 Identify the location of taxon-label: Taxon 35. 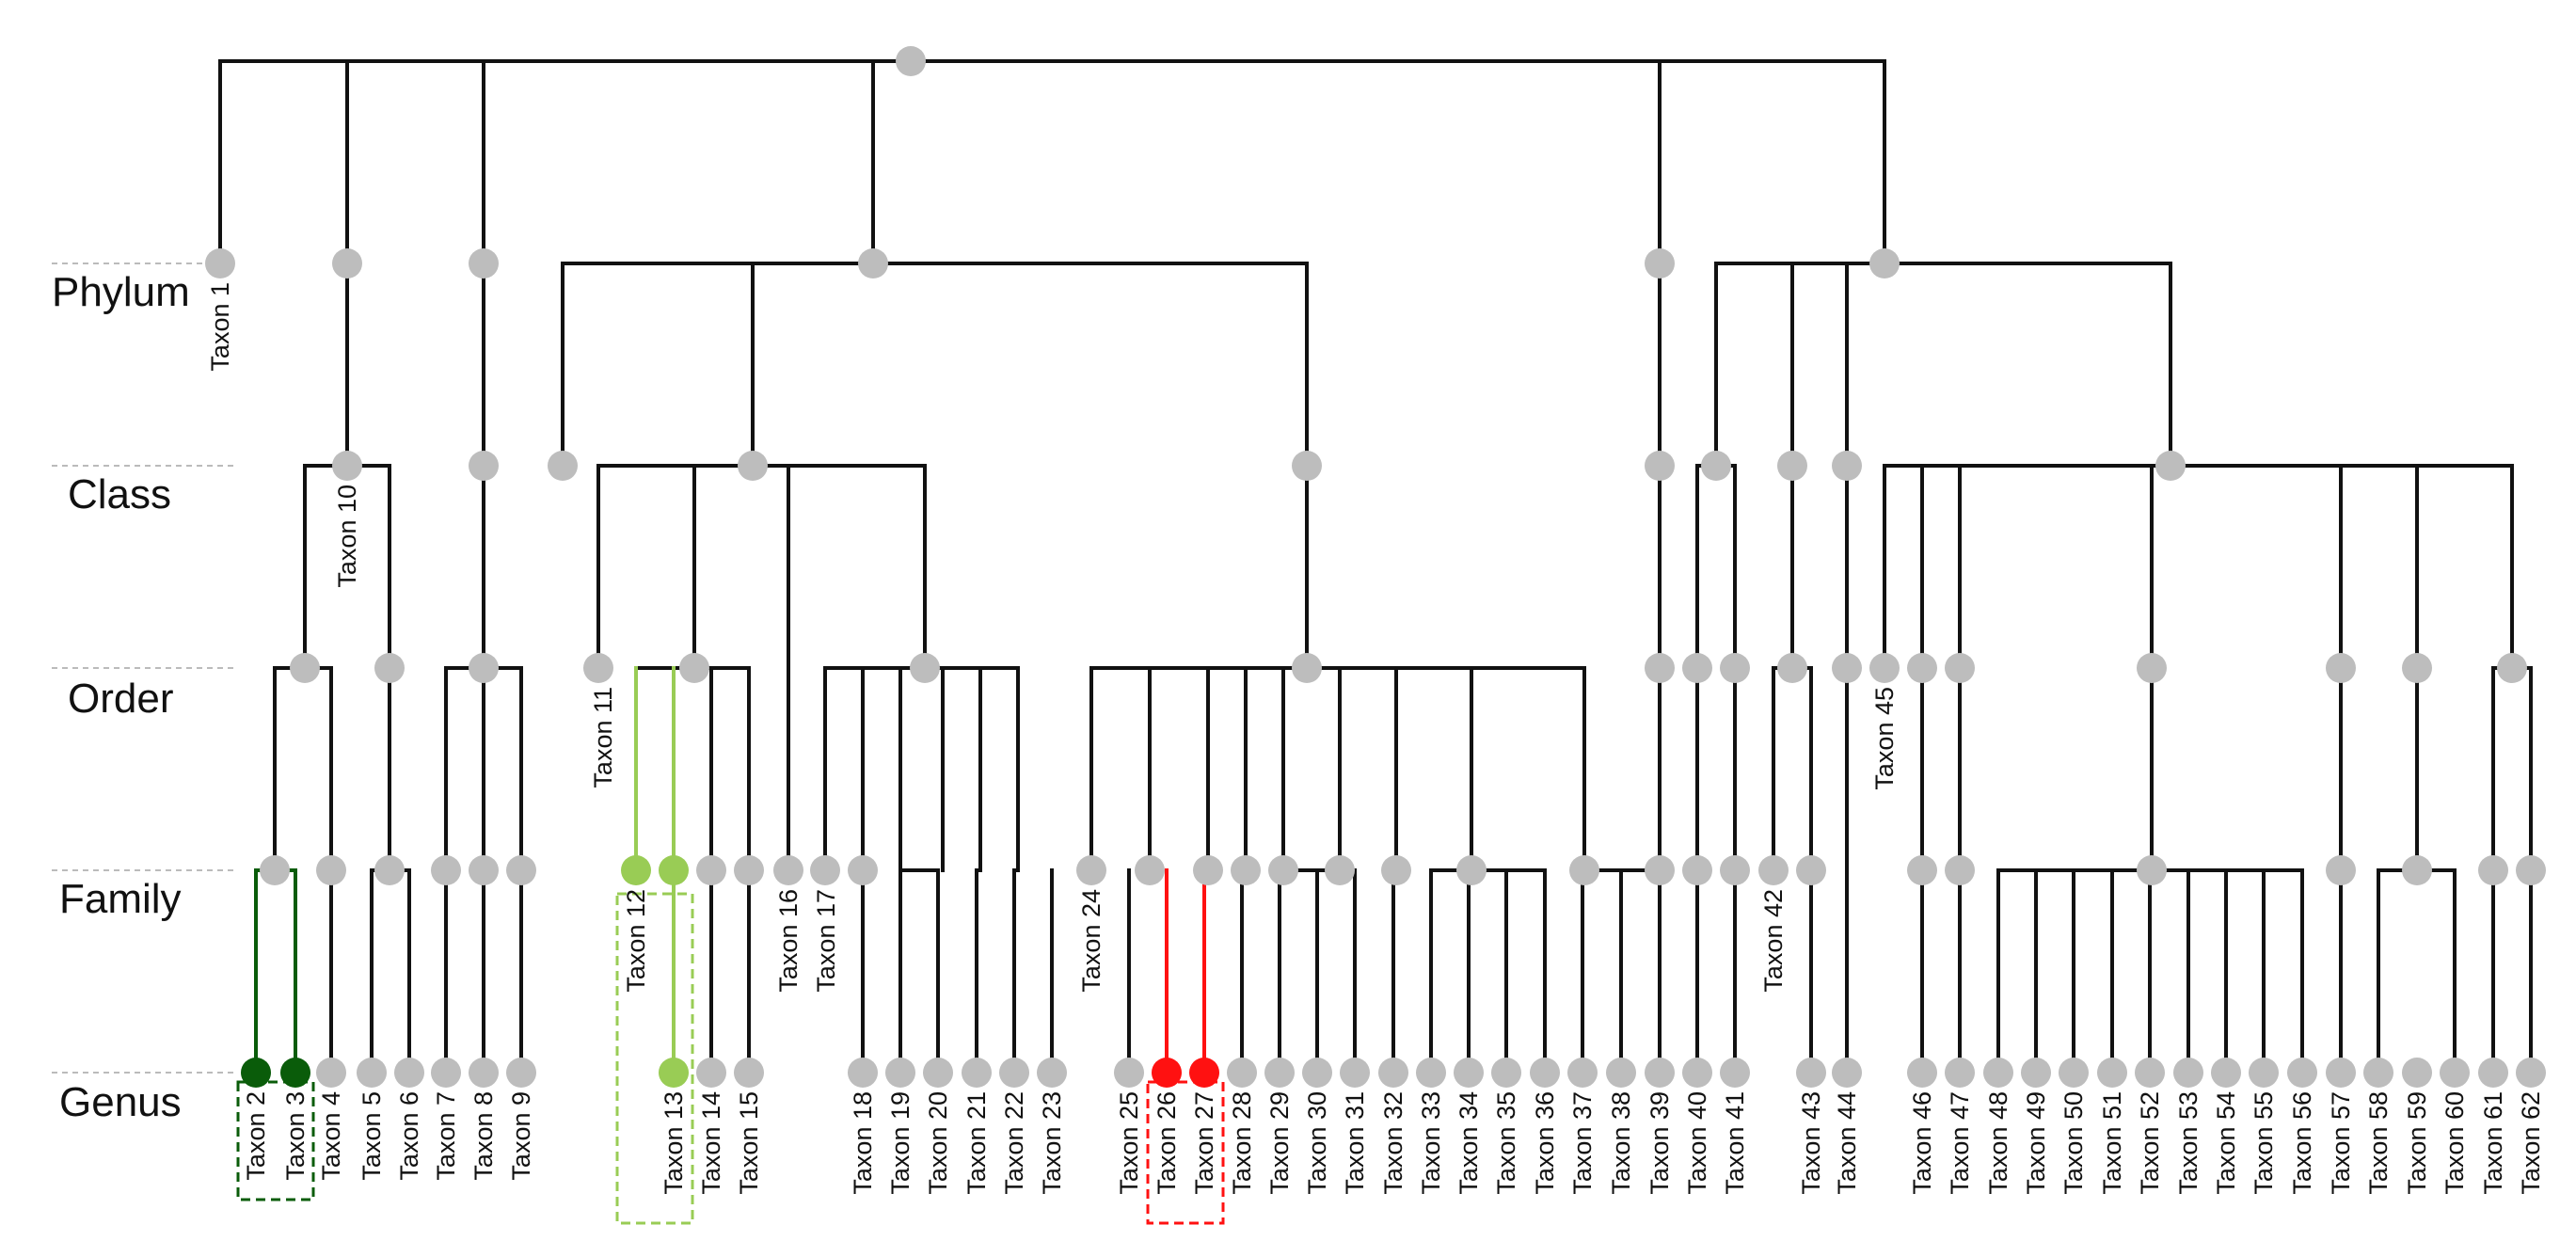
(1506, 1143).